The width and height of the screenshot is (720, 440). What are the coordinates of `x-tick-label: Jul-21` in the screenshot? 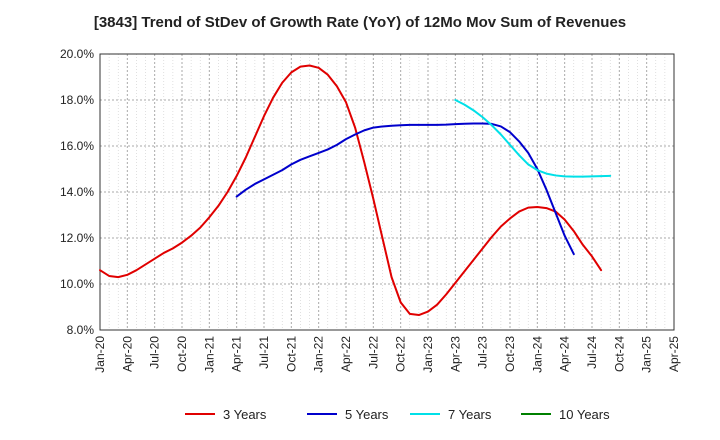 It's located at (264, 352).